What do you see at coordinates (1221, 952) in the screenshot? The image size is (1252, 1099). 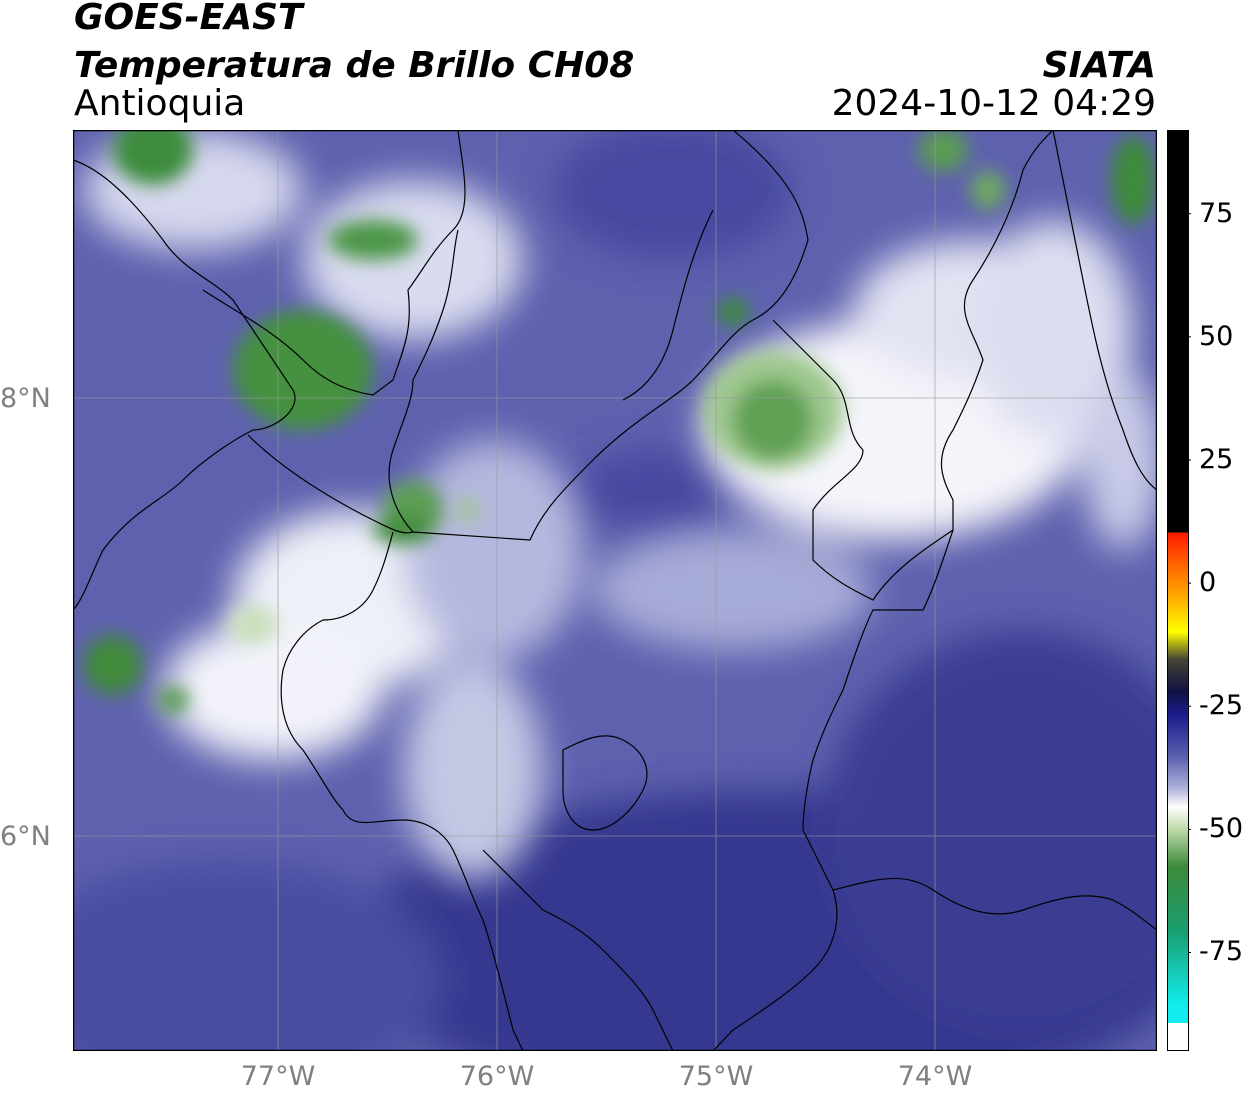 I see `colorbar-tick-label: -75` at bounding box center [1221, 952].